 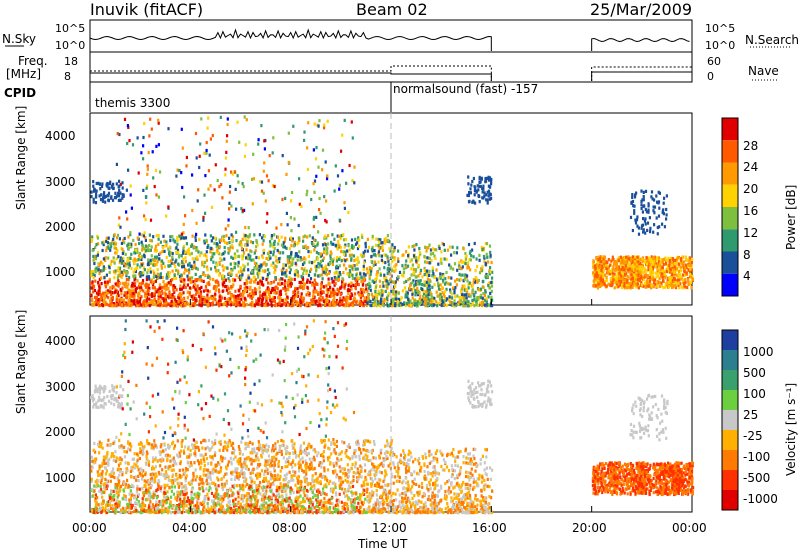 I want to click on beam-title: Beam 02, so click(x=392, y=9).